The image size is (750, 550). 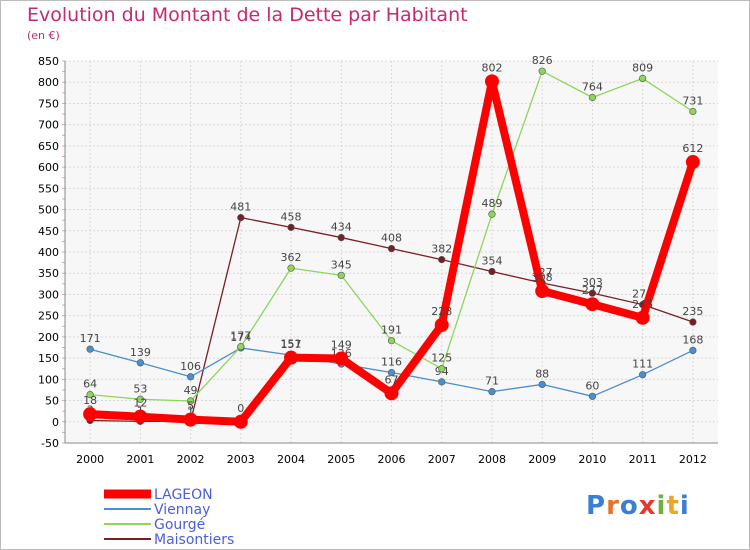 What do you see at coordinates (90, 400) in the screenshot?
I see `data-label-lageon: 18` at bounding box center [90, 400].